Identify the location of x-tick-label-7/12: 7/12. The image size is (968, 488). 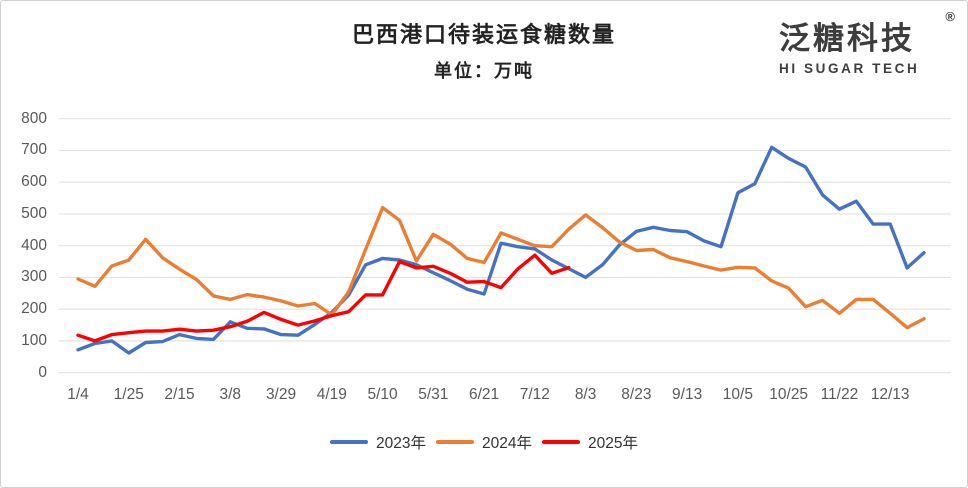
(534, 394).